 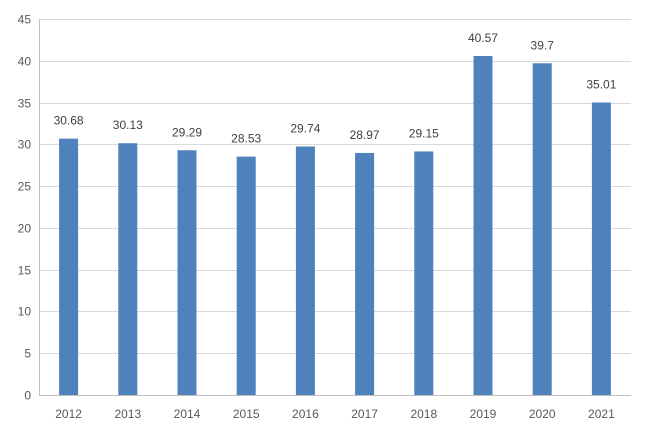 What do you see at coordinates (27, 396) in the screenshot?
I see `y-tick-label: 0` at bounding box center [27, 396].